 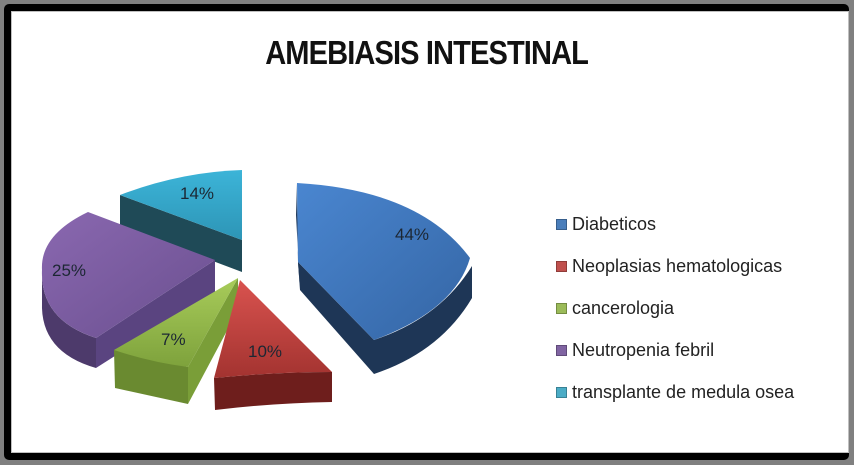 What do you see at coordinates (614, 223) in the screenshot?
I see `legend-label: Diabeticos` at bounding box center [614, 223].